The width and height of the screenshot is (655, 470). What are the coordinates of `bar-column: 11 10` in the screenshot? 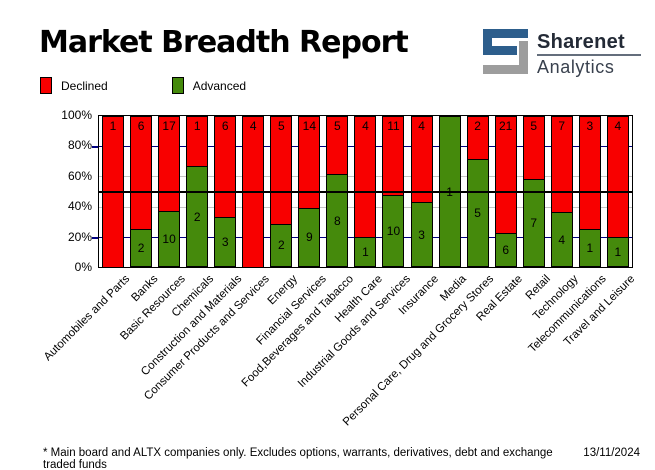 It's located at (393, 191).